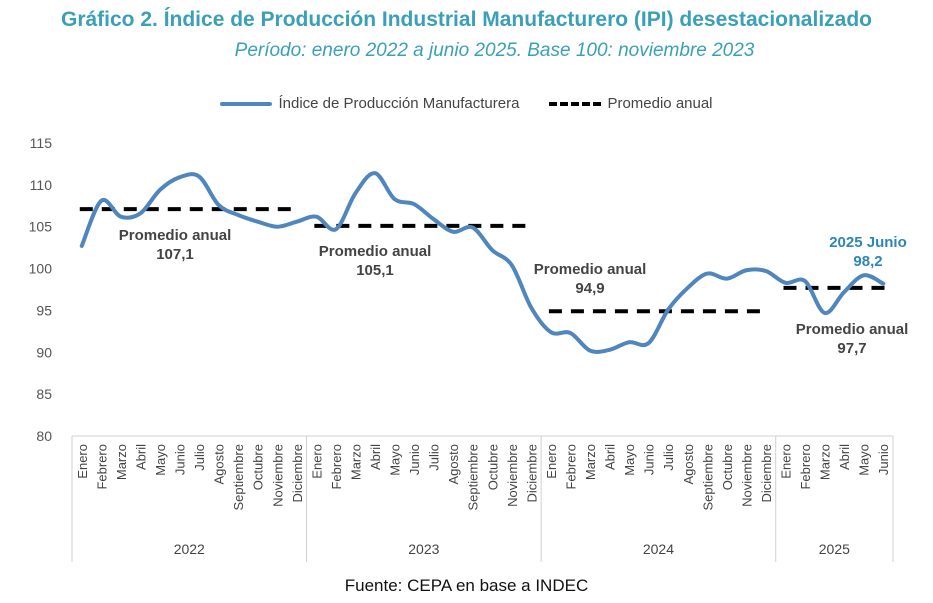  Describe the element at coordinates (189, 549) in the screenshot. I see `year-label: 2022` at that location.